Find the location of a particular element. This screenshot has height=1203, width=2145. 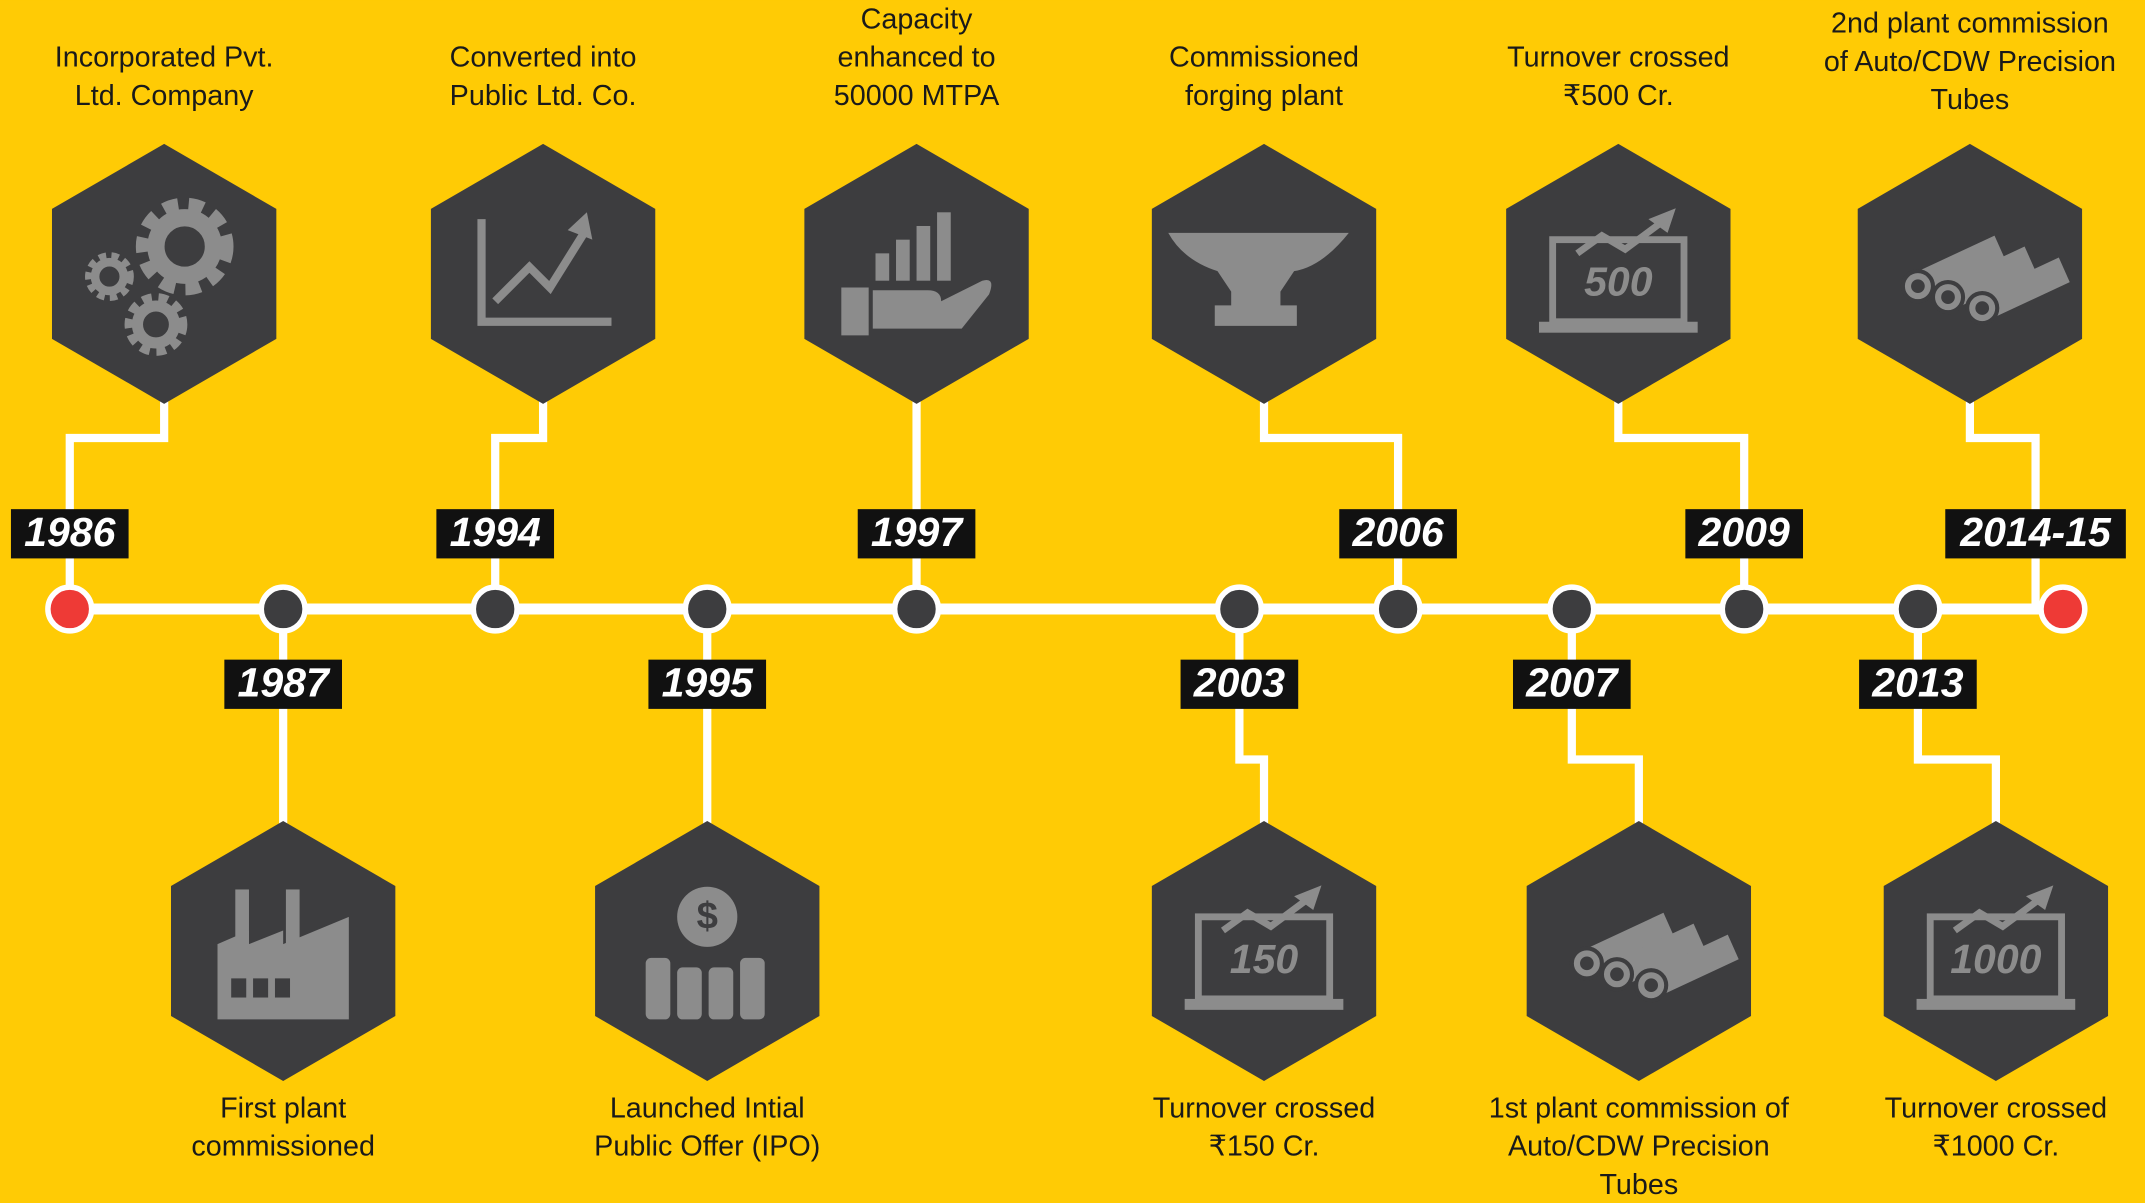

event-label: Launched Intial is located at coordinates (707, 1108).